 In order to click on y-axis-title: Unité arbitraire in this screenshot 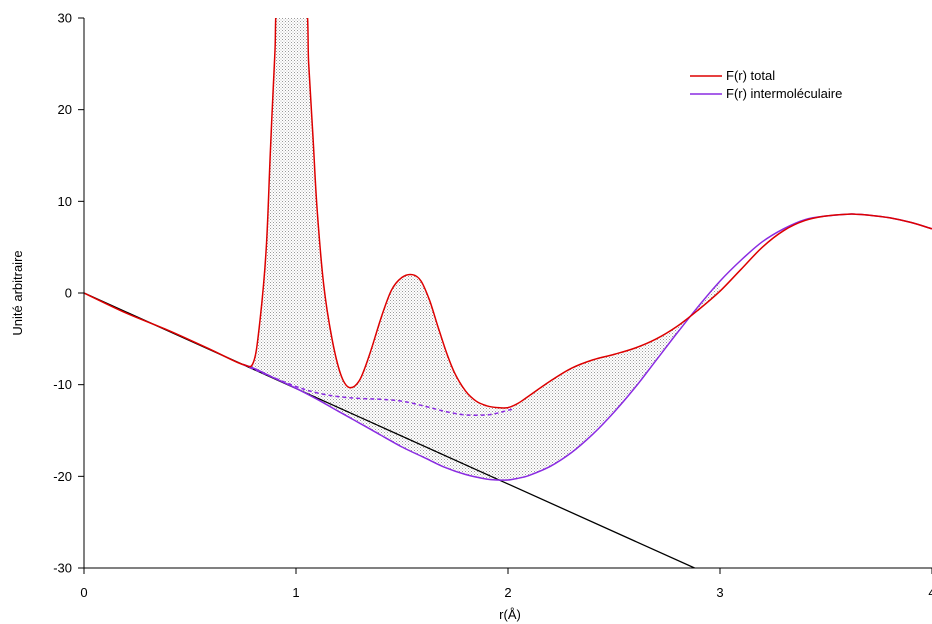, I will do `click(17, 292)`.